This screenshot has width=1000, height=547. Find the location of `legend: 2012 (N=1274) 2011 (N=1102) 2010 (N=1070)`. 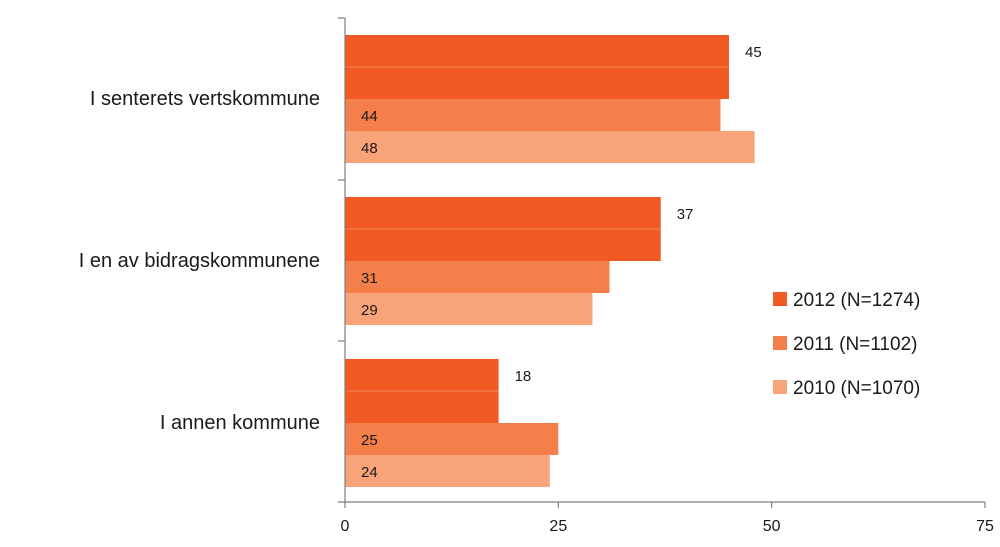

legend: 2012 (N=1274) 2011 (N=1102) 2010 (N=1070) is located at coordinates (846, 344).